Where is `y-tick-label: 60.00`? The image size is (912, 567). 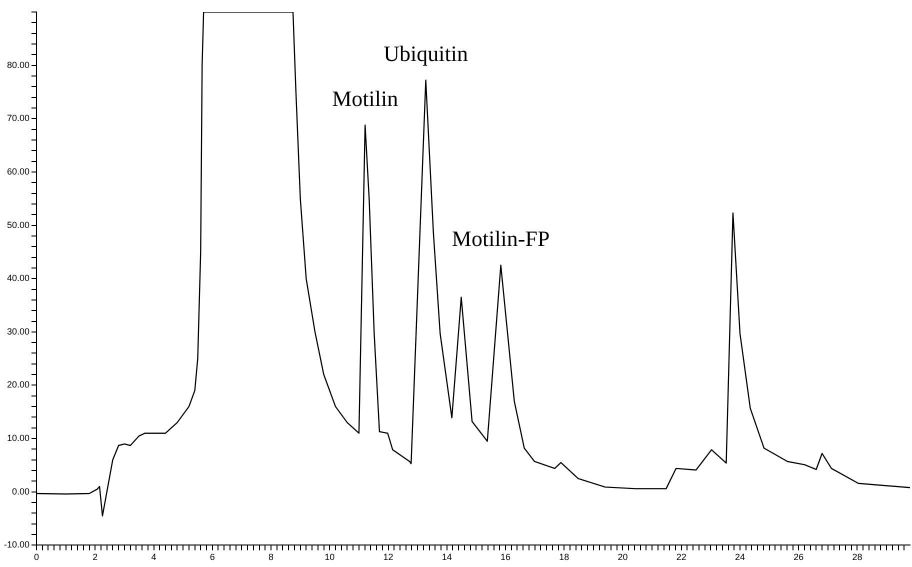
y-tick-label: 60.00 is located at coordinates (18, 171).